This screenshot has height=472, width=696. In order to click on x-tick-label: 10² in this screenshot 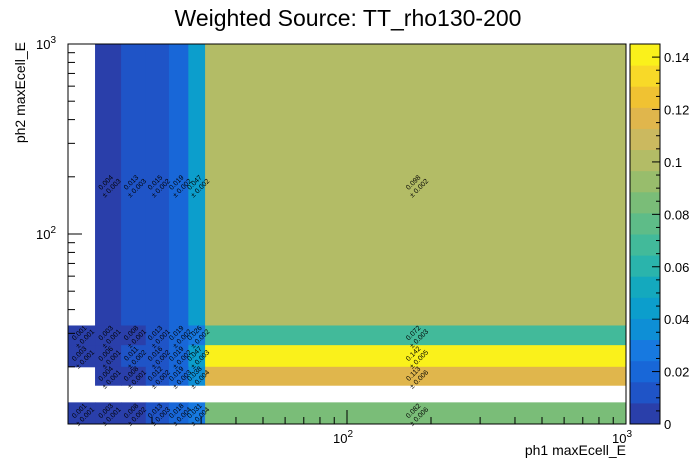, I will do `click(343, 437)`.